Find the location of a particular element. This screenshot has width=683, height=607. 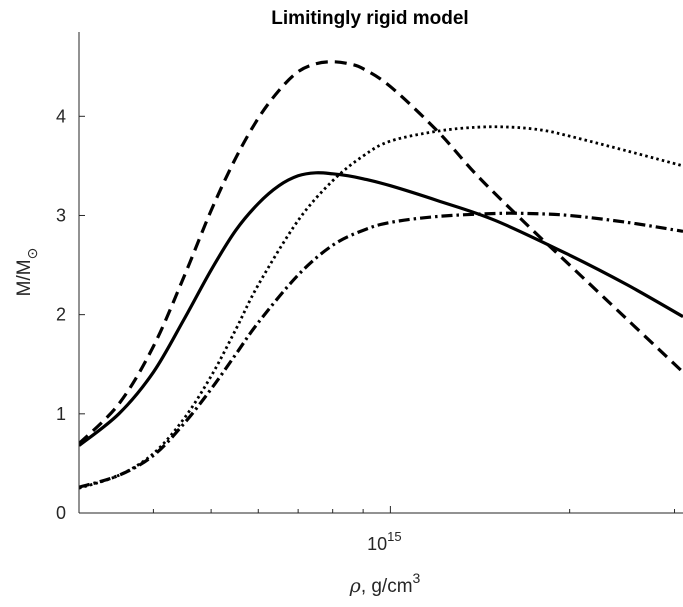

y-tick-label: 4 is located at coordinates (61, 116).